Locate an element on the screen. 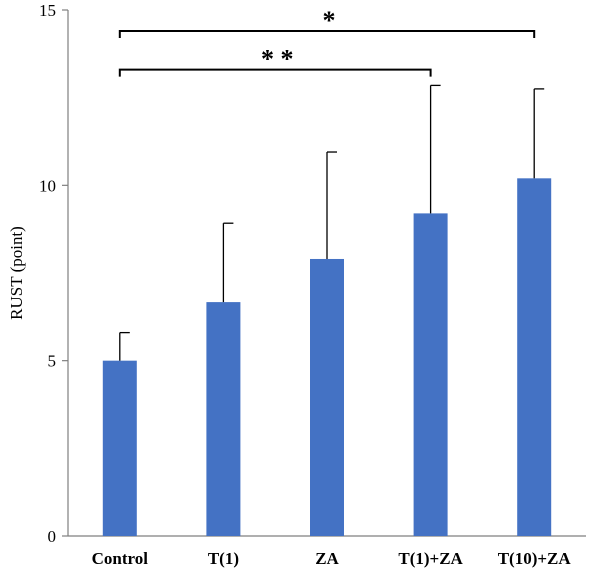  significance-label: * is located at coordinates (329, 20).